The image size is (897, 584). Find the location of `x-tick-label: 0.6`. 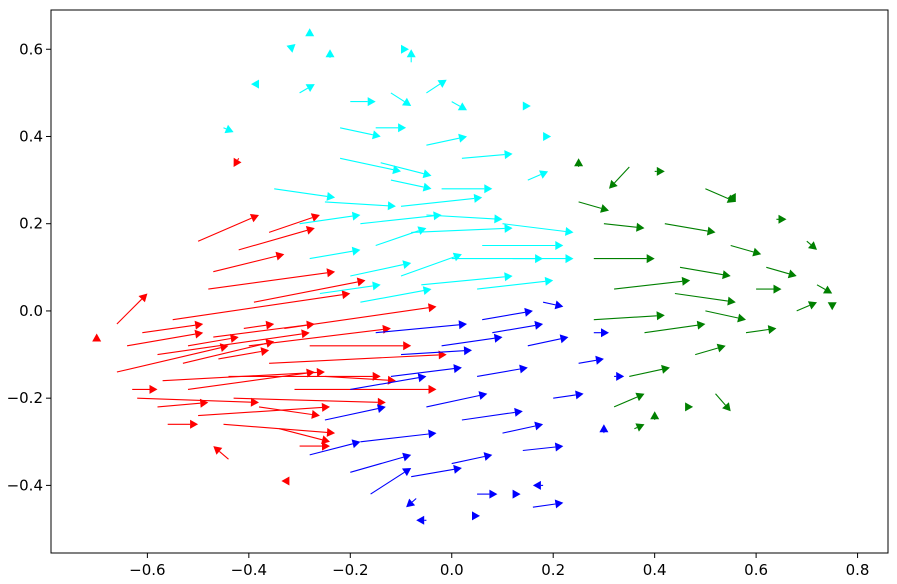

x-tick-label: 0.6 is located at coordinates (756, 570).